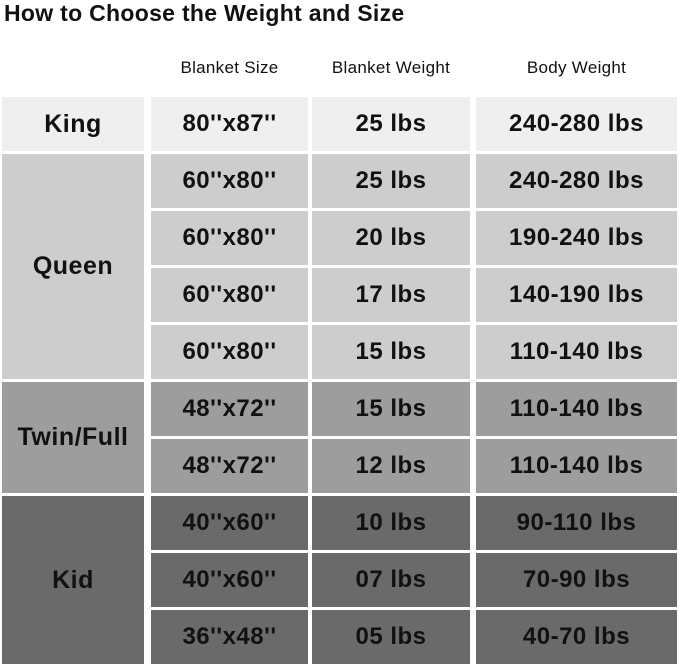  Describe the element at coordinates (229, 67) in the screenshot. I see `header-blanket-size: Blanket Size` at that location.